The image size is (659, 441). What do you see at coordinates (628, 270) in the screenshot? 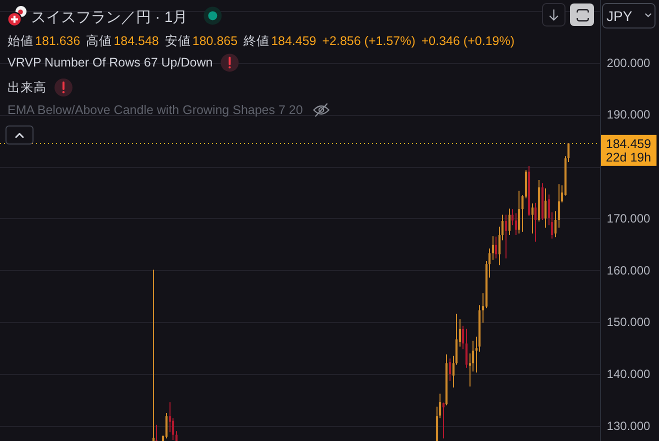
I see `y-tick-label: 160.000` at bounding box center [628, 270].